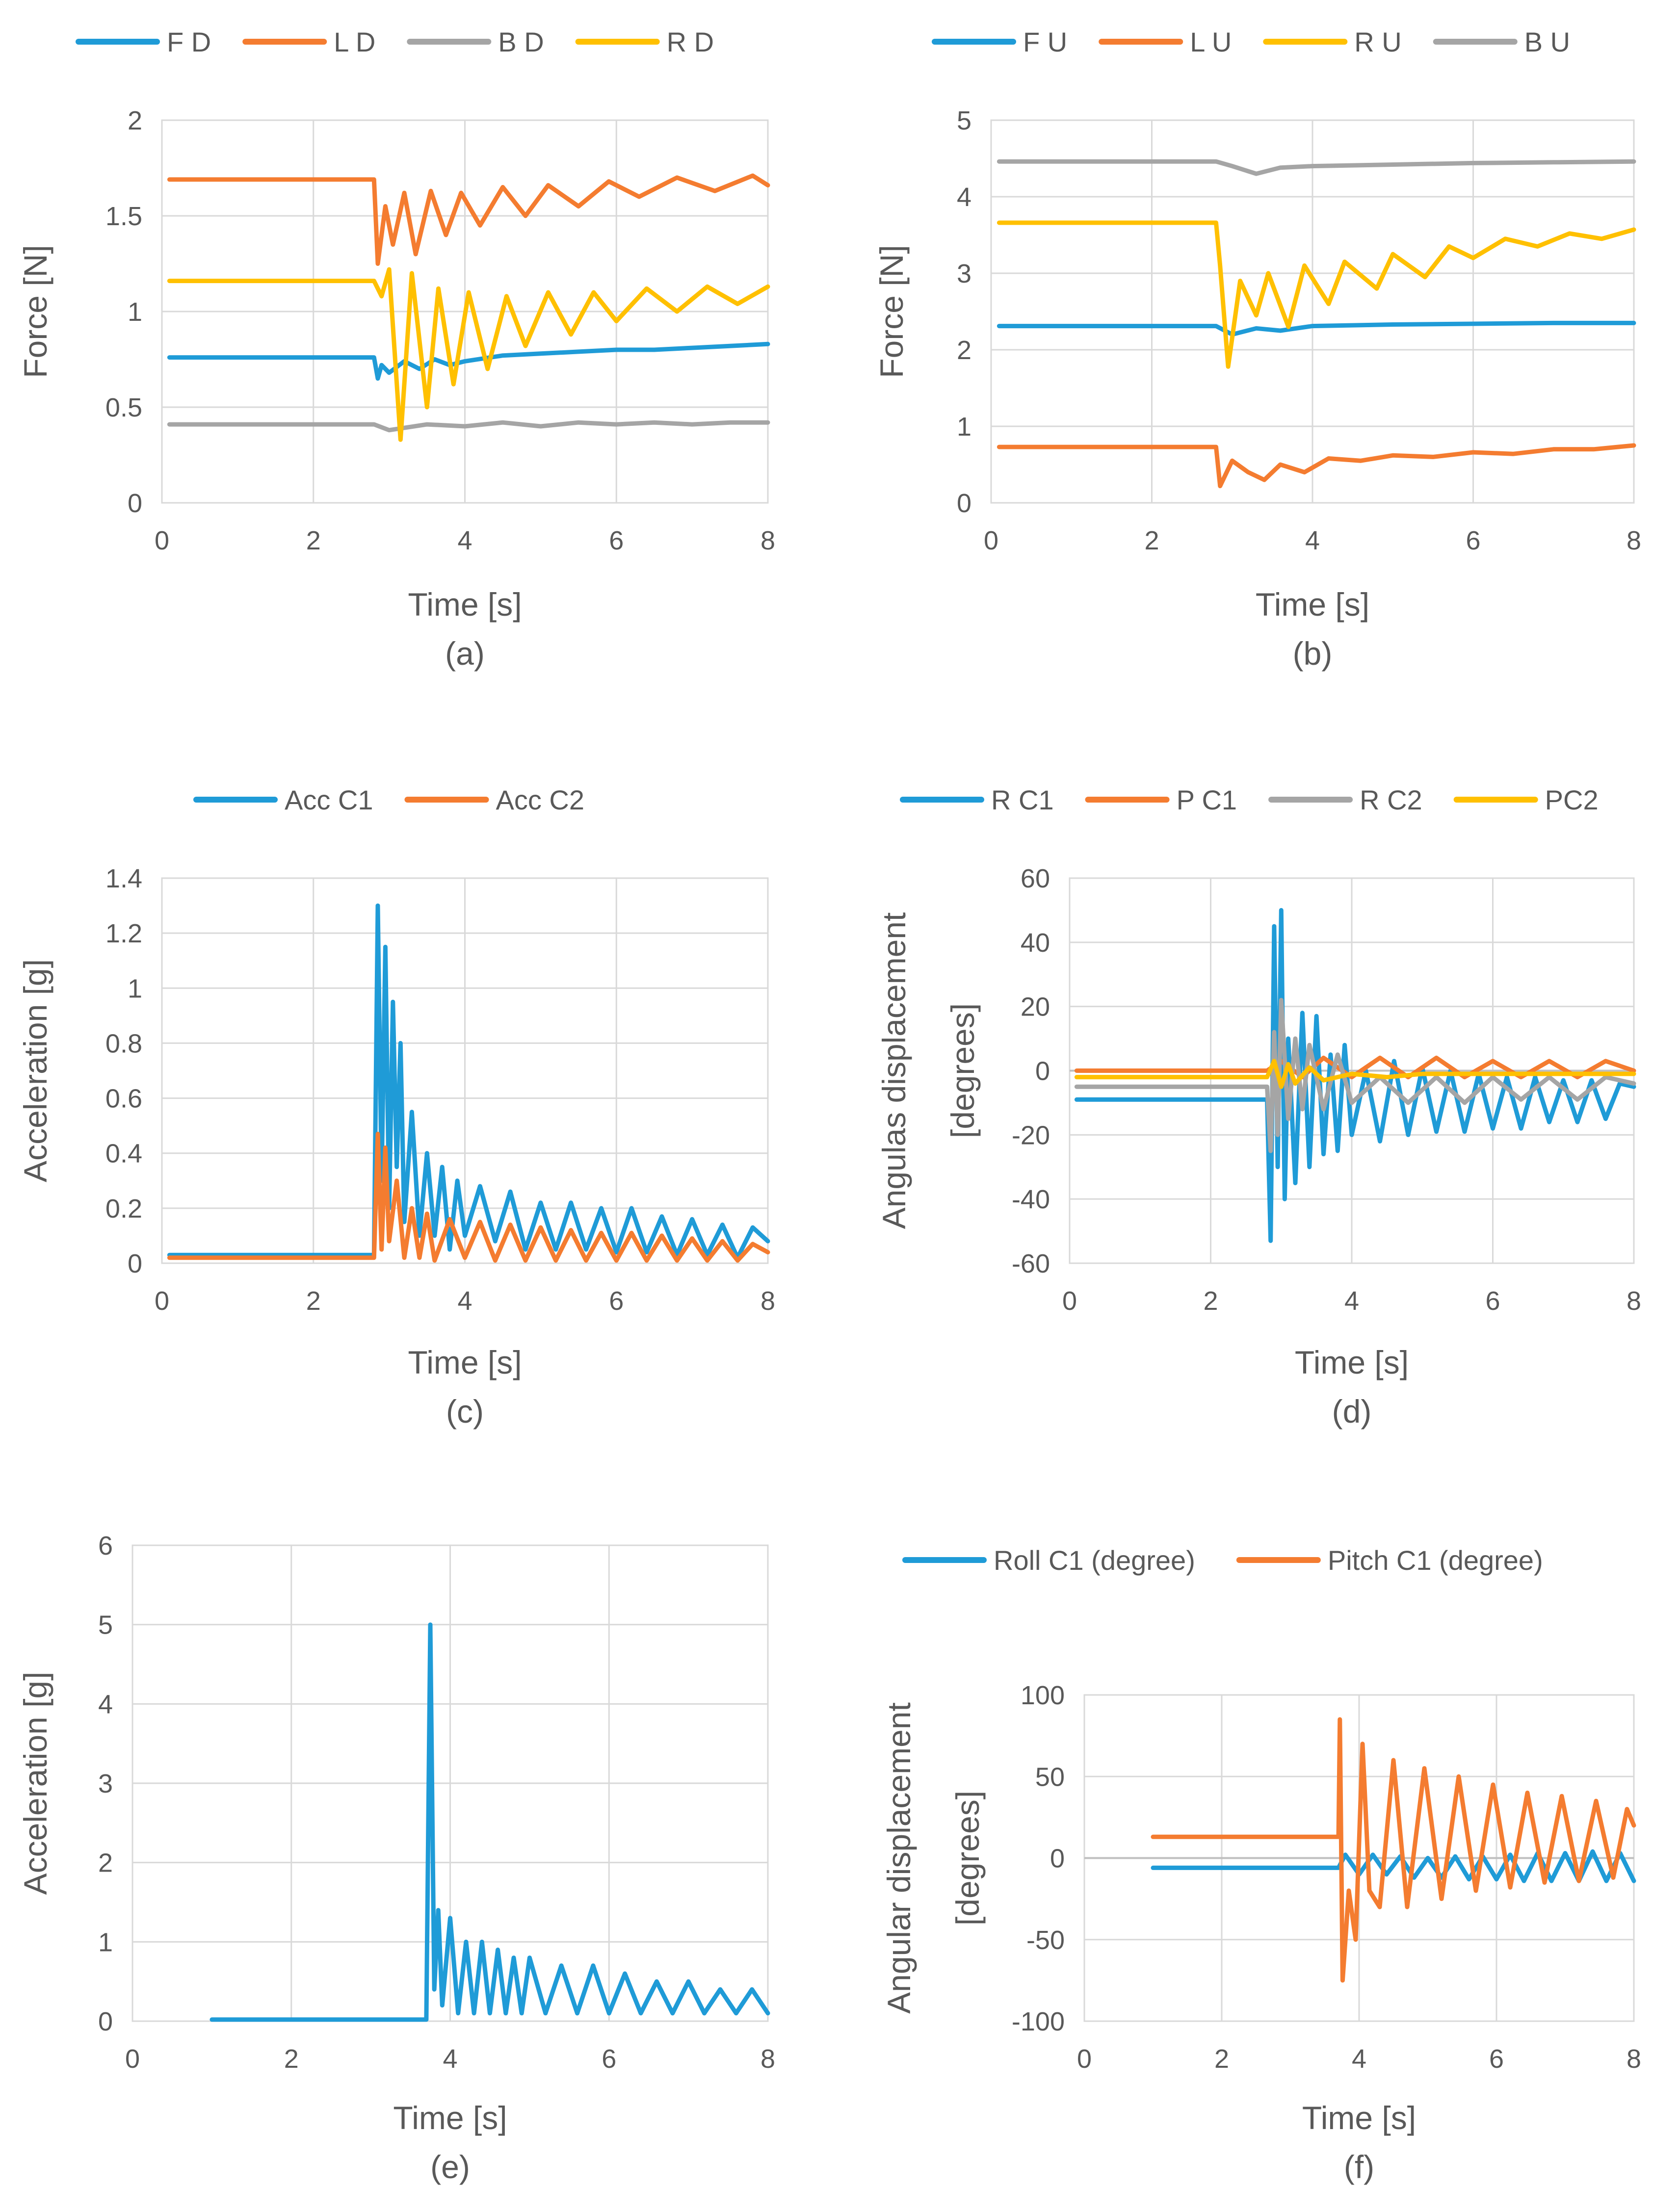 Image resolution: width=1679 pixels, height=2212 pixels. Describe the element at coordinates (105, 1546) in the screenshot. I see `y-tick-label: 6` at that location.